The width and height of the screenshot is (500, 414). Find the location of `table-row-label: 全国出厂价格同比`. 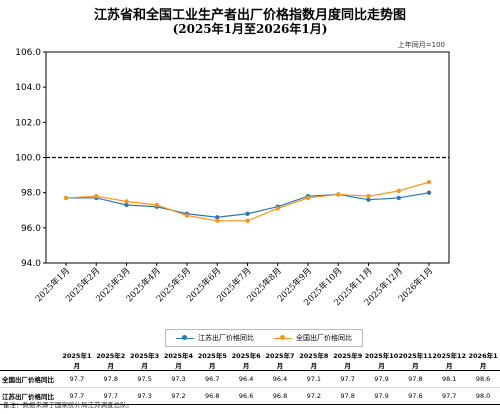

table-row-label: 全国出厂价格同比 is located at coordinates (30, 379).